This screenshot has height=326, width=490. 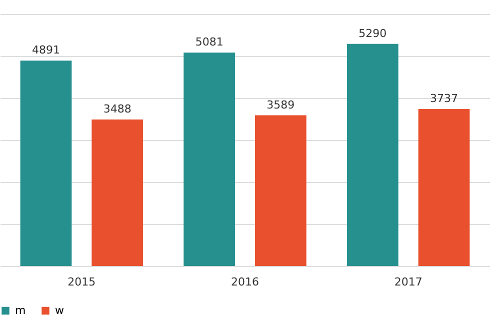 I want to click on x-tick-label: 2016, so click(x=245, y=282).